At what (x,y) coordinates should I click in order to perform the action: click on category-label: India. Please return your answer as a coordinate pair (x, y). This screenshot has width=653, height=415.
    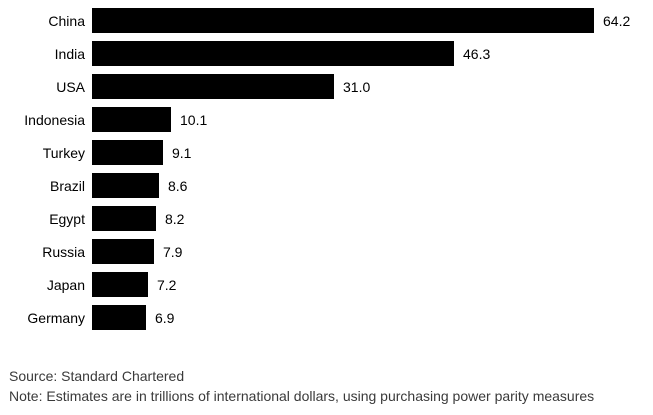
    Looking at the image, I should click on (69, 53).